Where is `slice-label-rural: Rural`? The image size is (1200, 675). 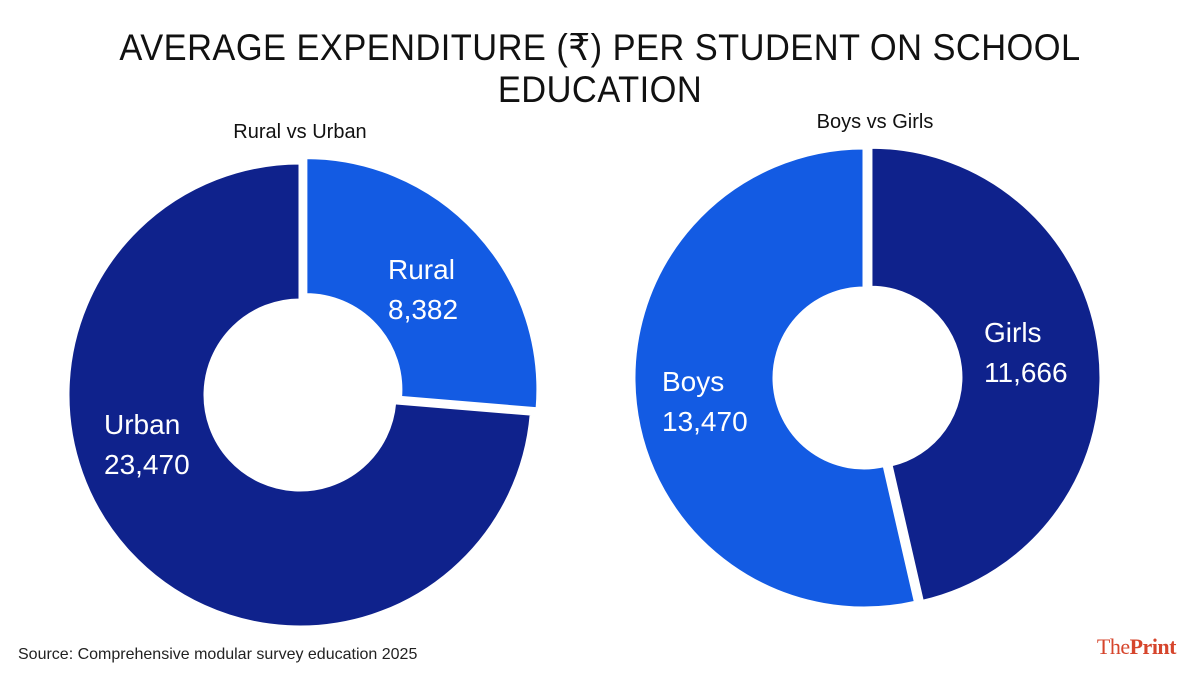 slice-label-rural: Rural is located at coordinates (421, 269).